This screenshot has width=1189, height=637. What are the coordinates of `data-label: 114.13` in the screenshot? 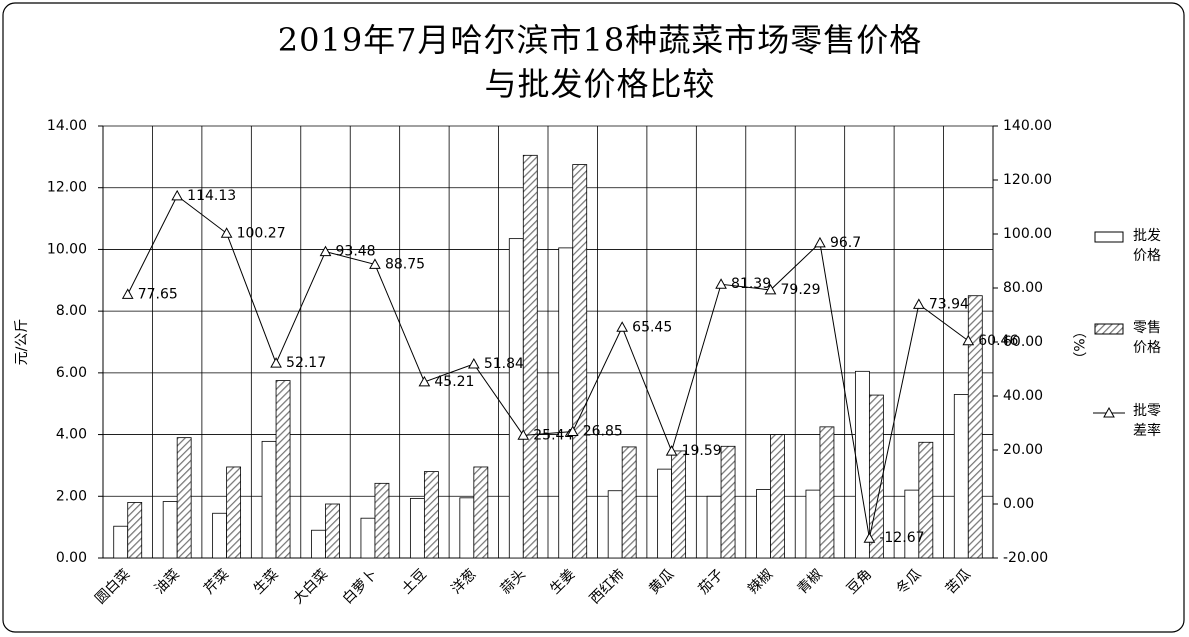 It's located at (211, 196).